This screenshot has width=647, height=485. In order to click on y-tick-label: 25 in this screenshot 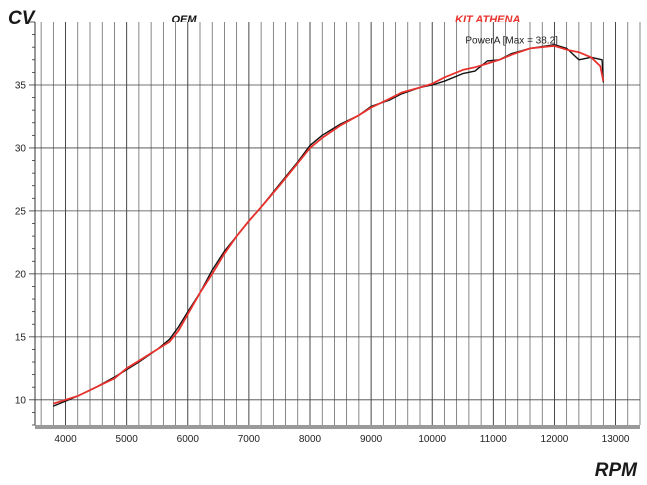, I will do `click(21, 211)`.